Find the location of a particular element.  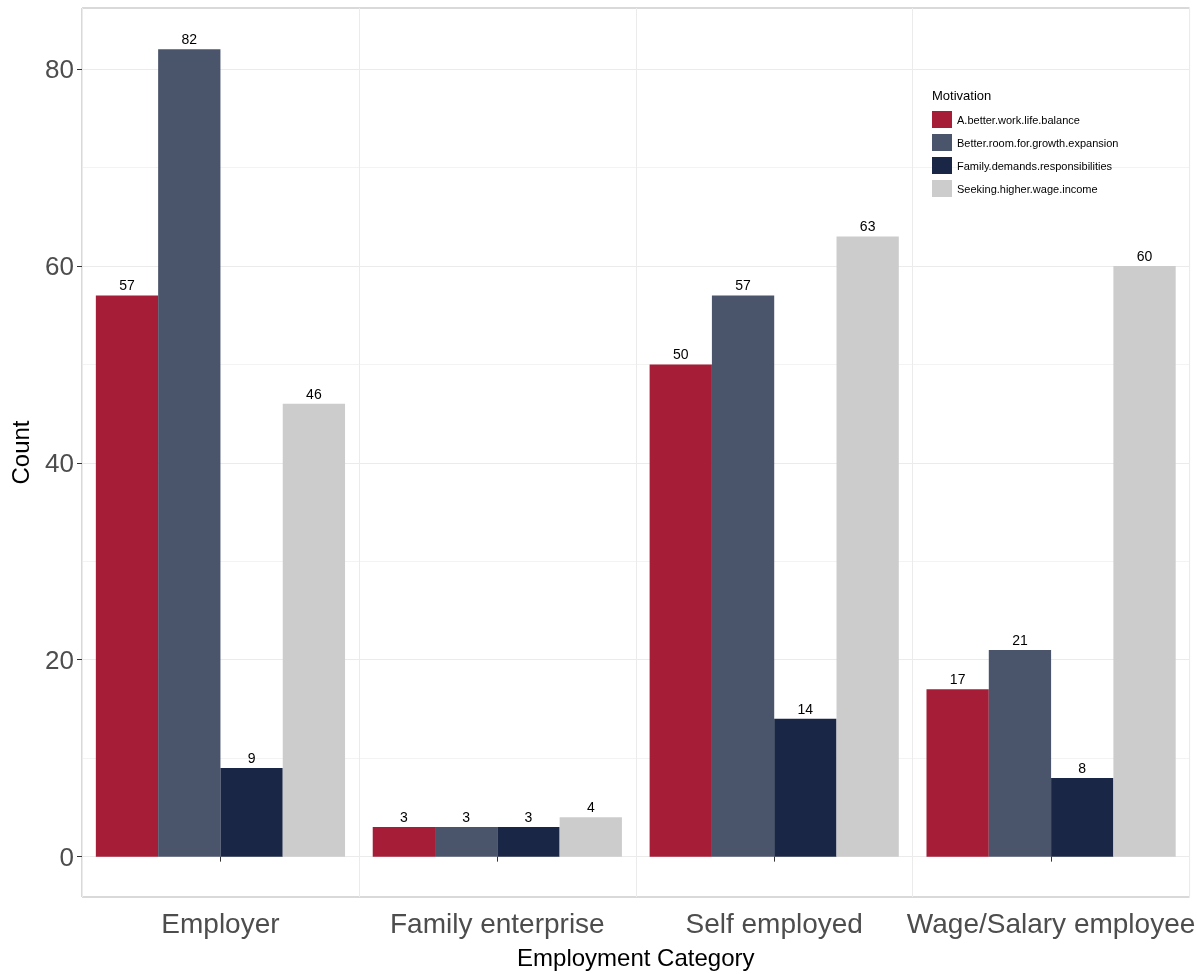

legend-title: Motivation is located at coordinates (962, 95).